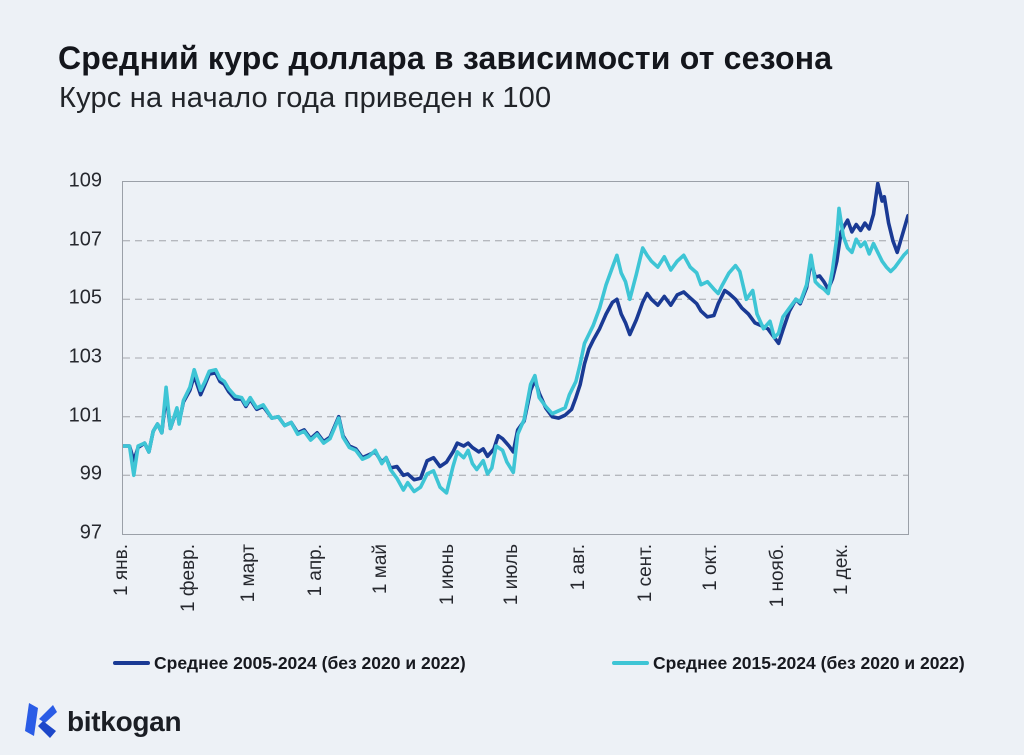 The image size is (1024, 755). I want to click on x-axis-label: 1 февр., so click(188, 578).